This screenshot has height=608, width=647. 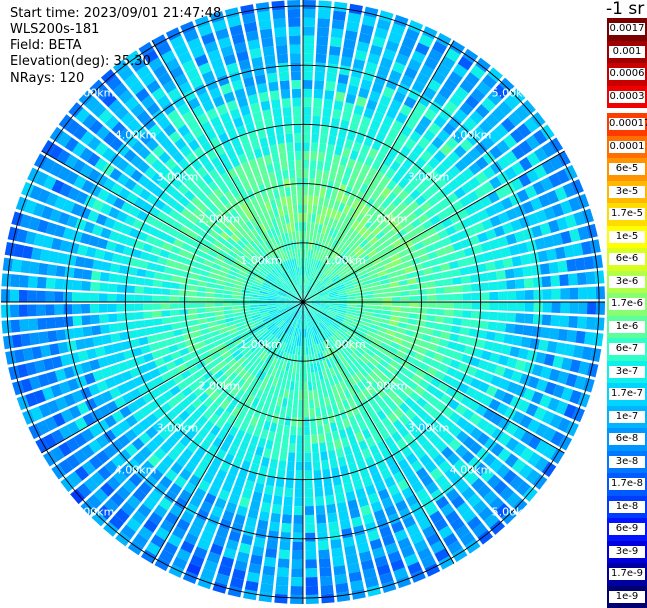 What do you see at coordinates (627, 214) in the screenshot?
I see `legend-label: 1.7e-5` at bounding box center [627, 214].